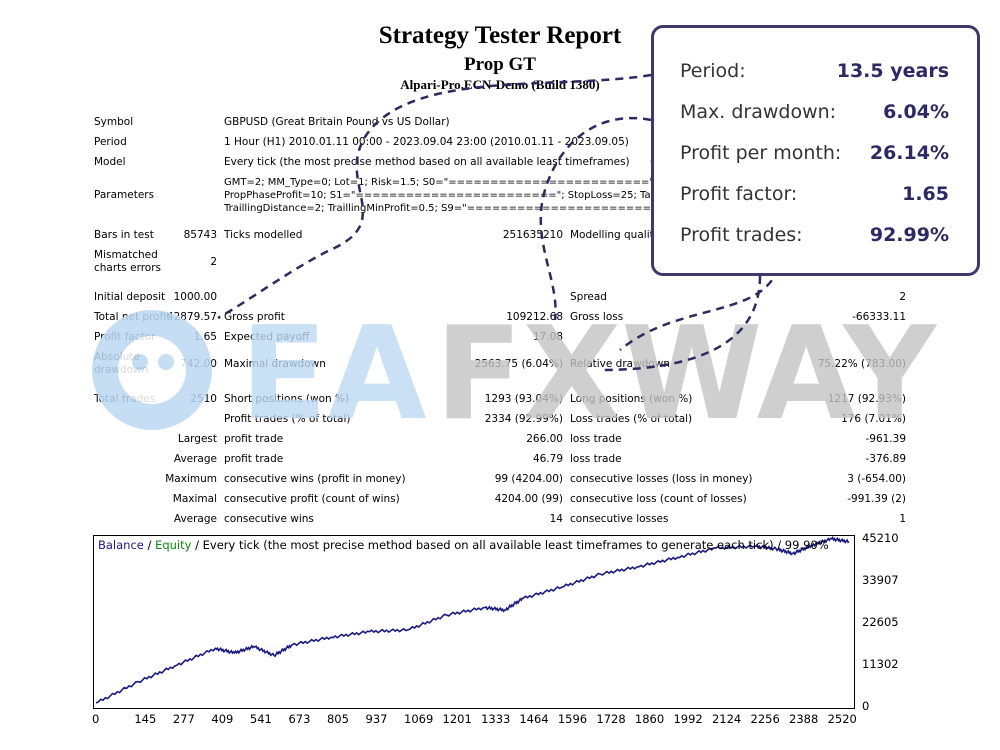 This screenshot has width=1000, height=750. I want to click on y-tick-label: 0, so click(866, 706).